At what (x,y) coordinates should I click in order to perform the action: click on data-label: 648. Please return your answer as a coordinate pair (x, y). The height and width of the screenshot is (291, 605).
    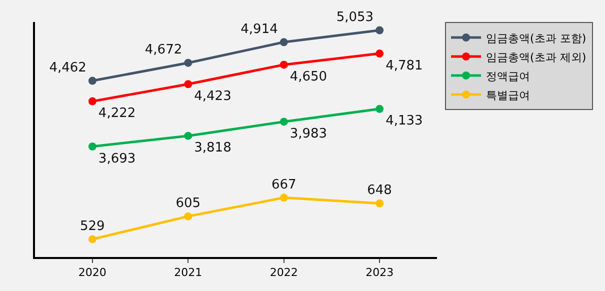
    Looking at the image, I should click on (379, 190).